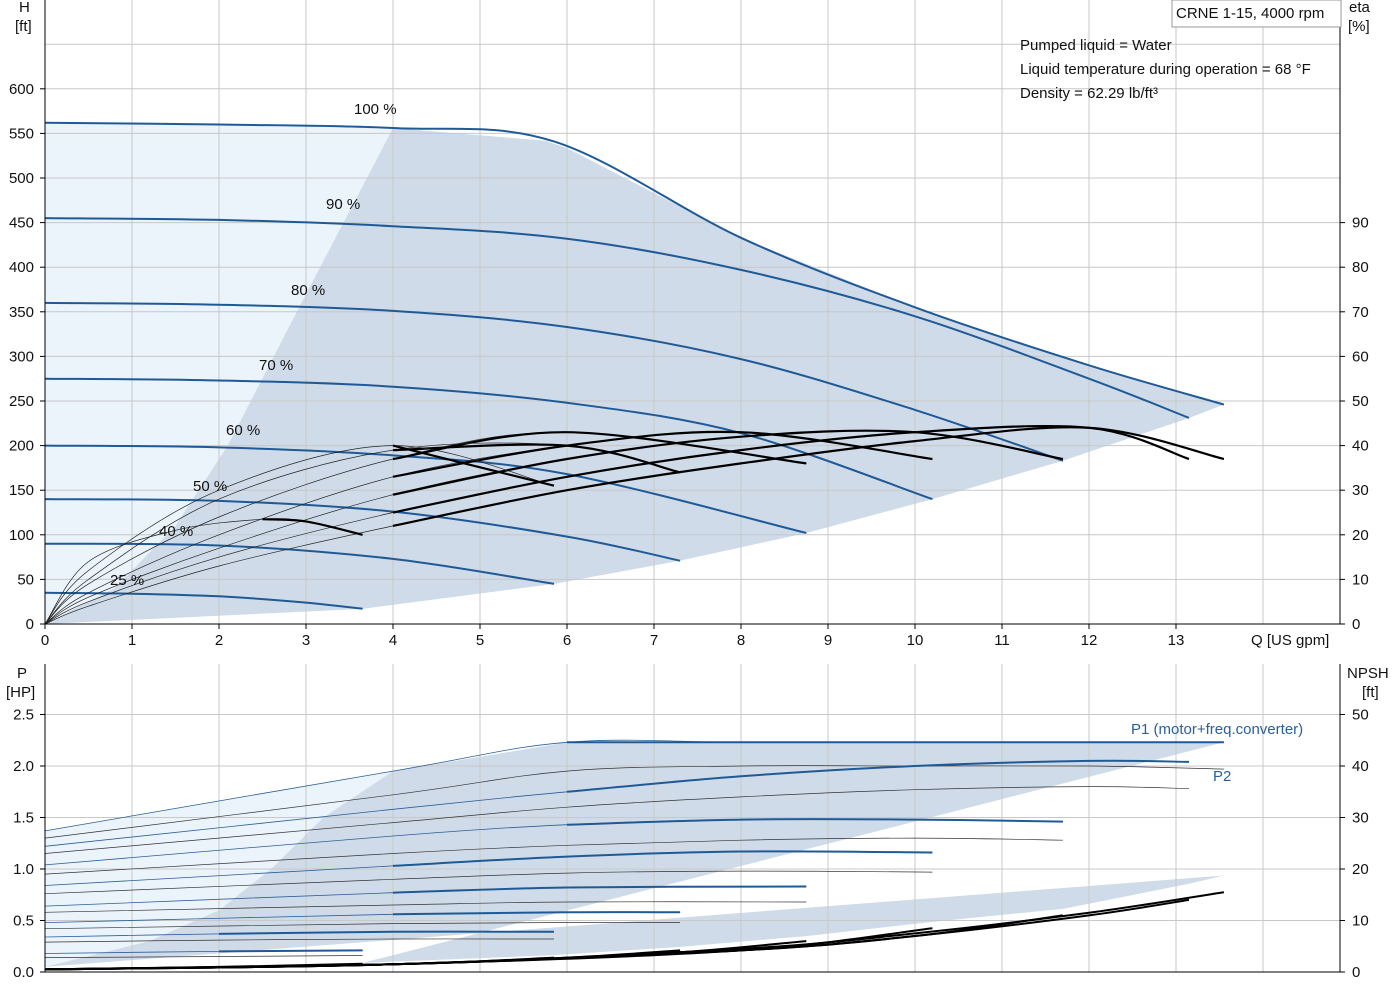 The height and width of the screenshot is (1000, 1400). Describe the element at coordinates (23, 972) in the screenshot. I see `y-tick-label: 0.0` at that location.